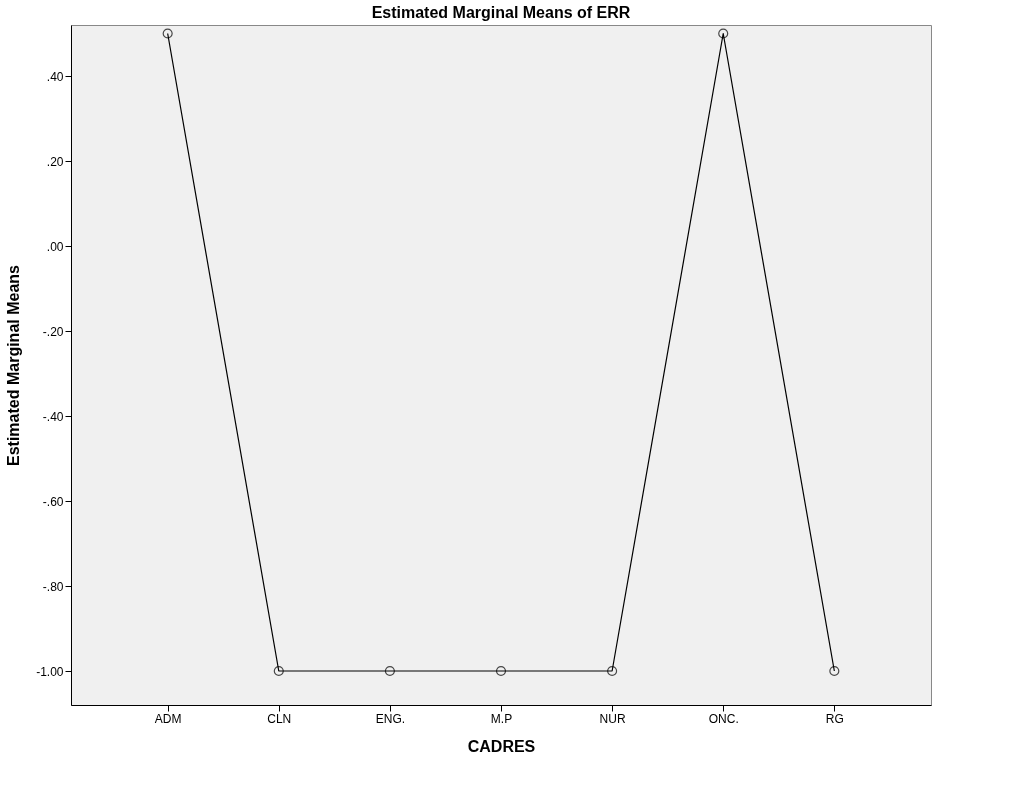  I want to click on y-tick-label: -1.00, so click(50, 671).